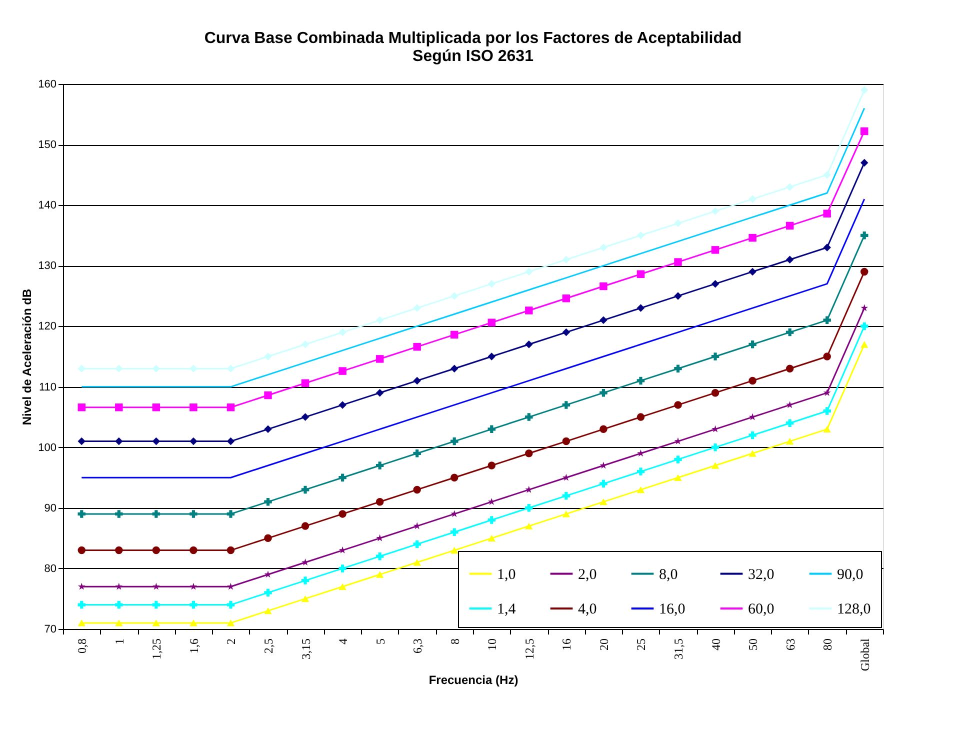 Image resolution: width=968 pixels, height=738 pixels. Describe the element at coordinates (473, 680) in the screenshot. I see `x-axis-title: Frecuencia (Hz)` at that location.